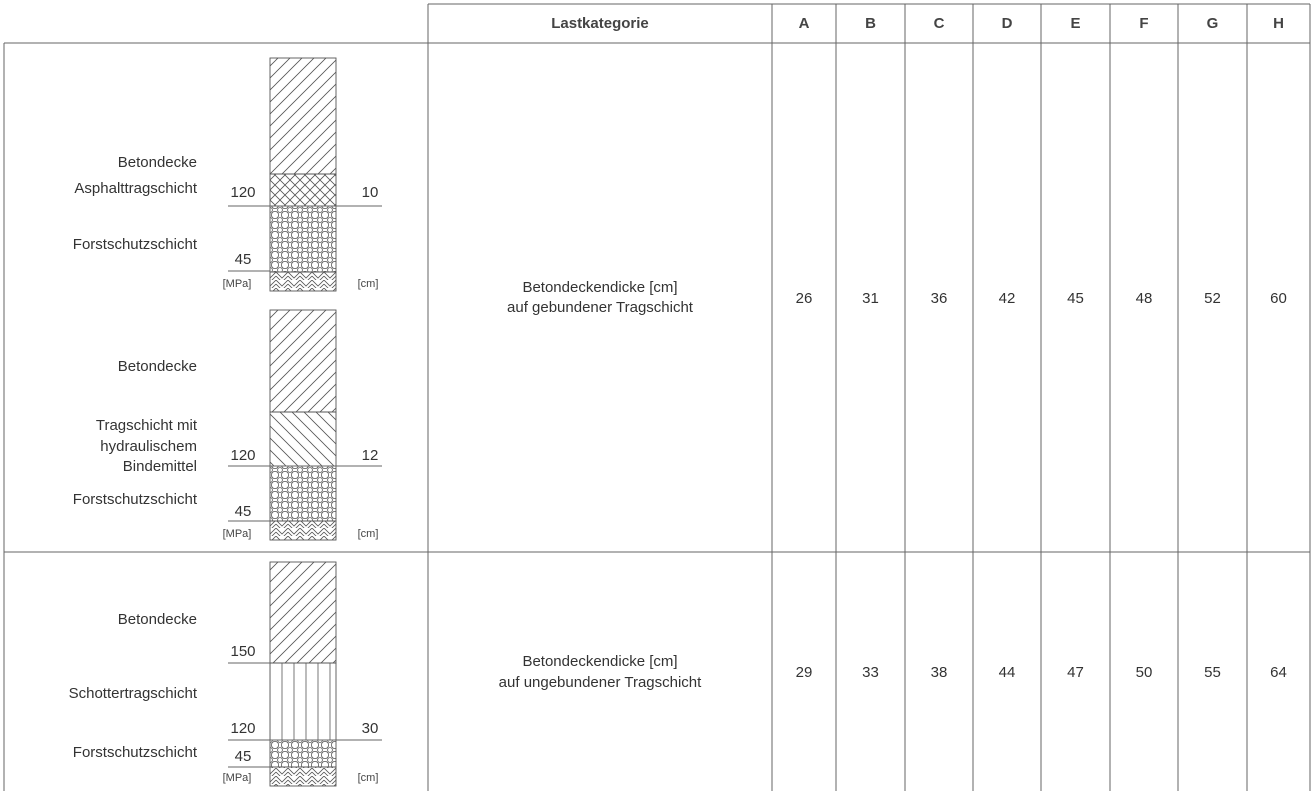 Image resolution: width=1314 pixels, height=791 pixels. What do you see at coordinates (1007, 23) in the screenshot?
I see `header-cell: D` at bounding box center [1007, 23].